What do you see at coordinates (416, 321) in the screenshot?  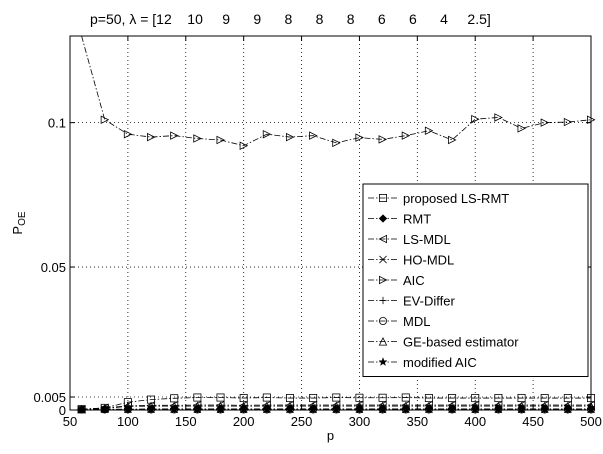 I see `legend-label: MDL` at bounding box center [416, 321].